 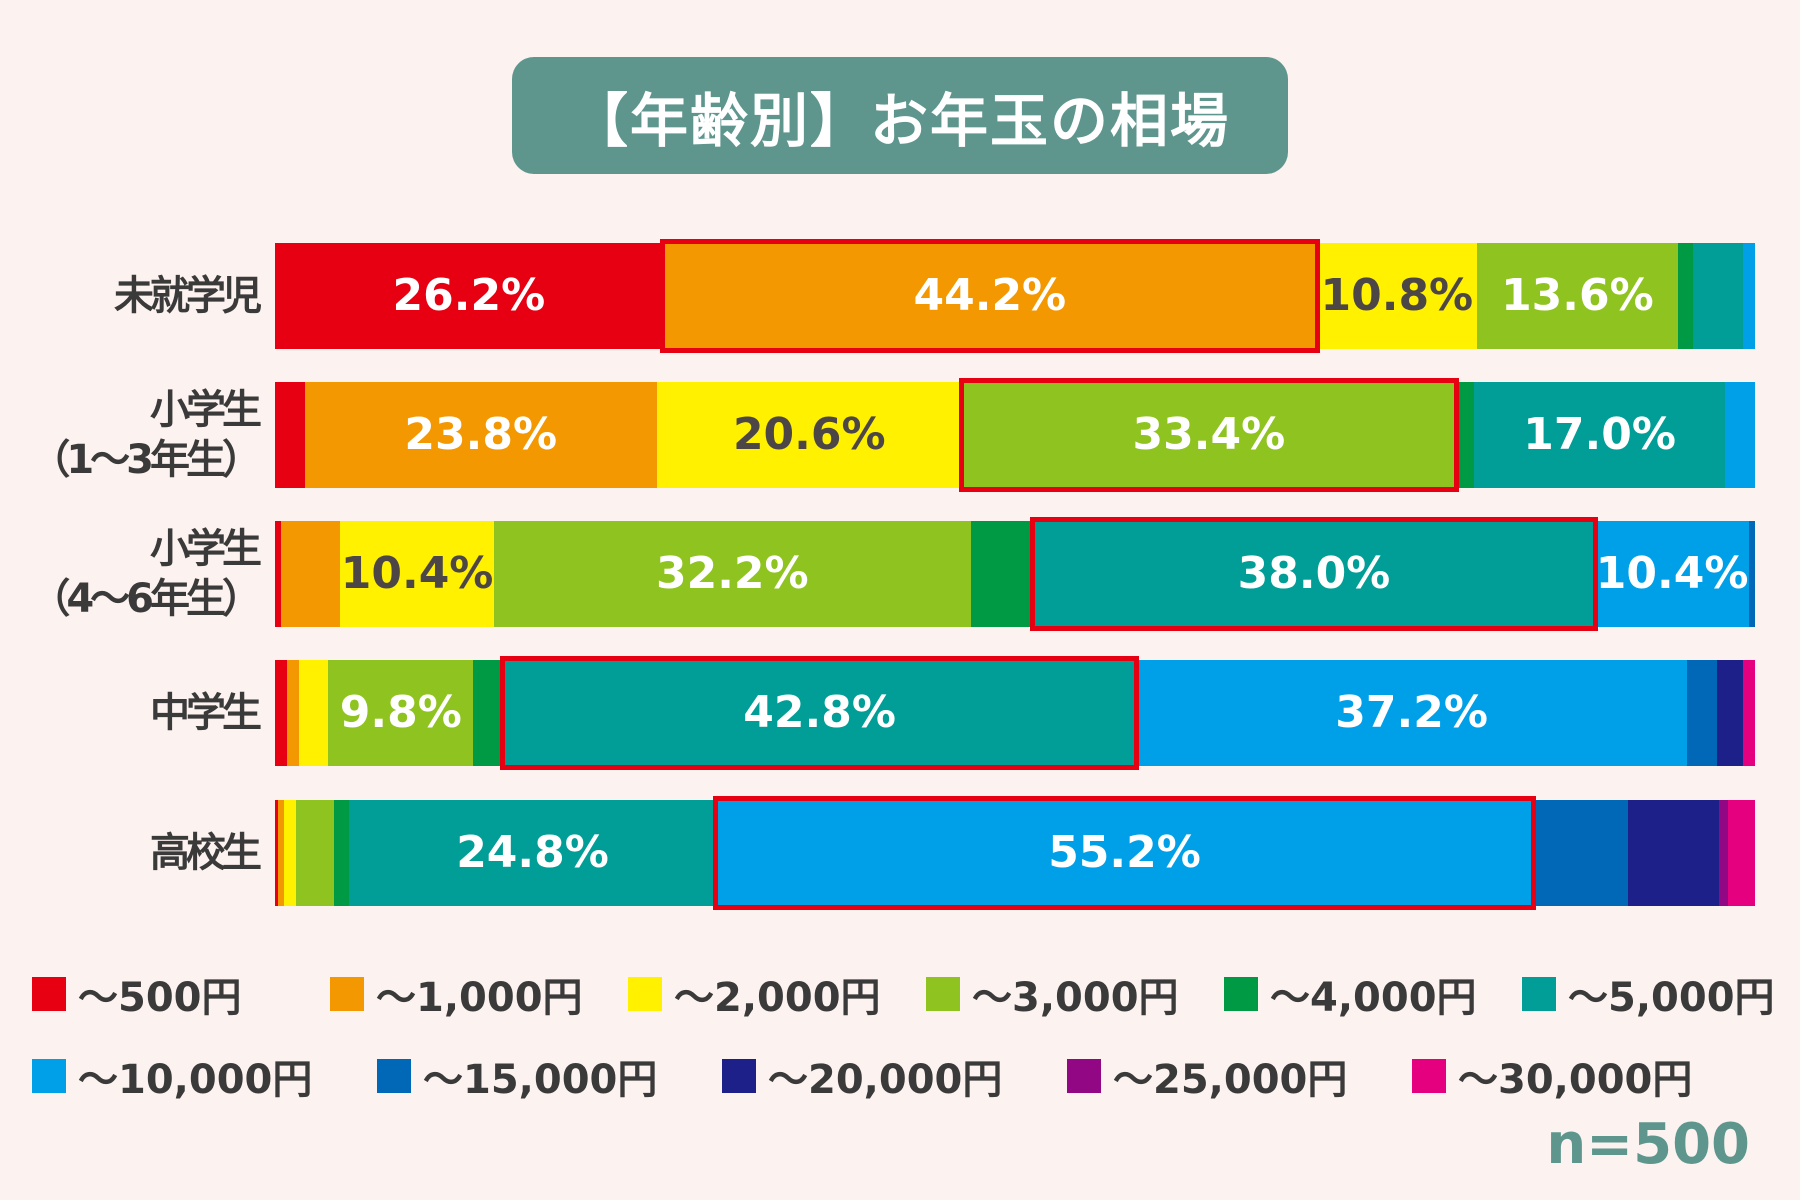 I want to click on legend-item: 〜500円, so click(x=171, y=995).